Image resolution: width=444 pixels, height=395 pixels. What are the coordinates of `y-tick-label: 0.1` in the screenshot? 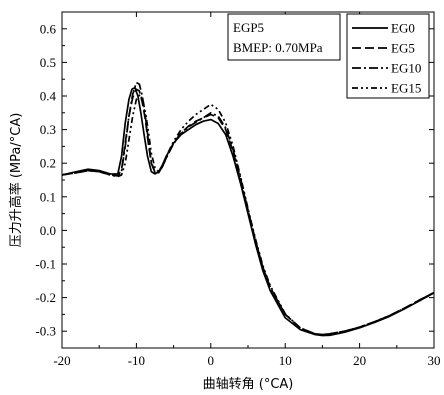 It's located at (48, 196).